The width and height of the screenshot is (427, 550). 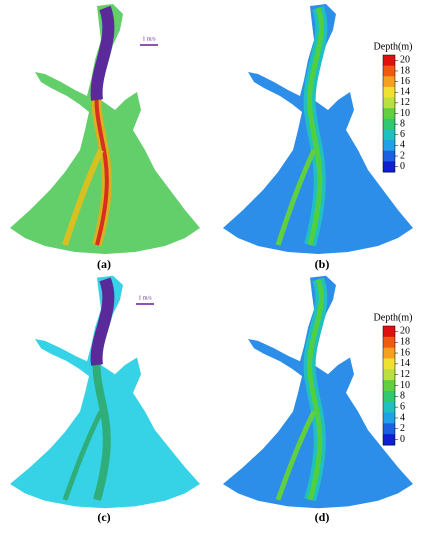 What do you see at coordinates (103, 517) in the screenshot?
I see `panel-label: (c)` at bounding box center [103, 517].